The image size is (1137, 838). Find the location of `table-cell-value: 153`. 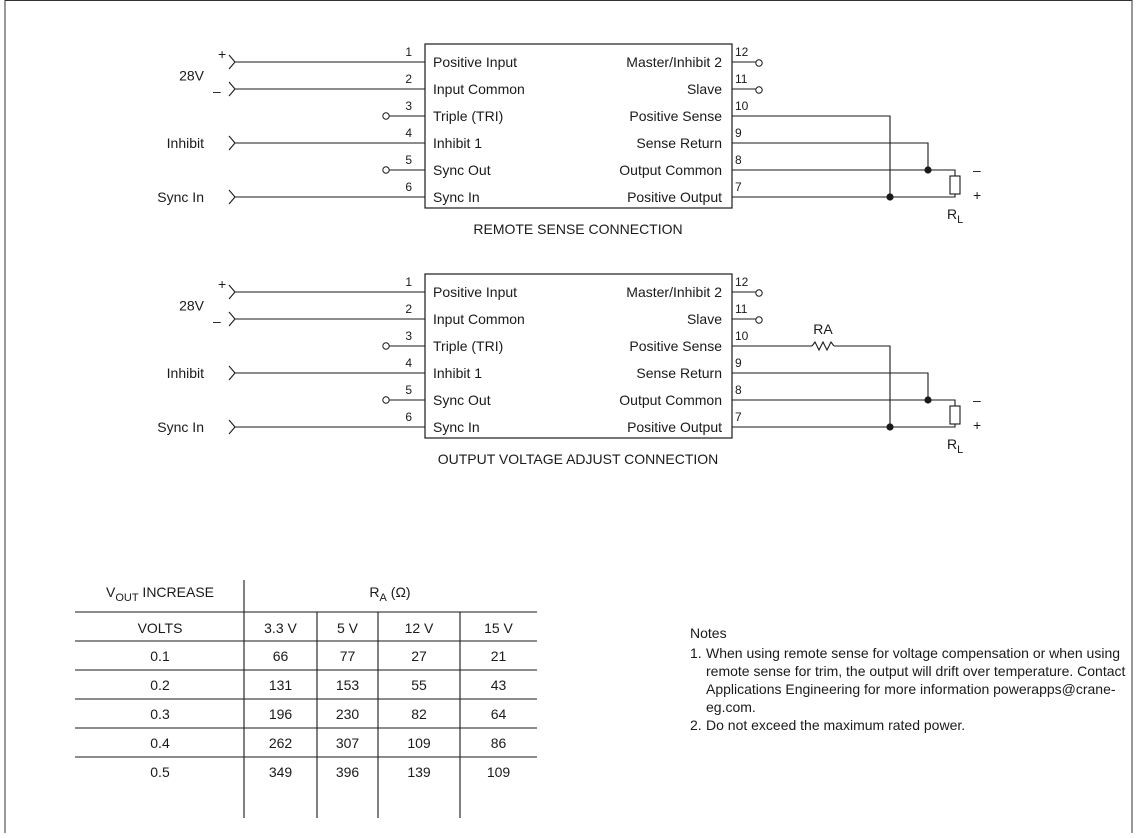

table-cell-value: 153 is located at coordinates (348, 685).